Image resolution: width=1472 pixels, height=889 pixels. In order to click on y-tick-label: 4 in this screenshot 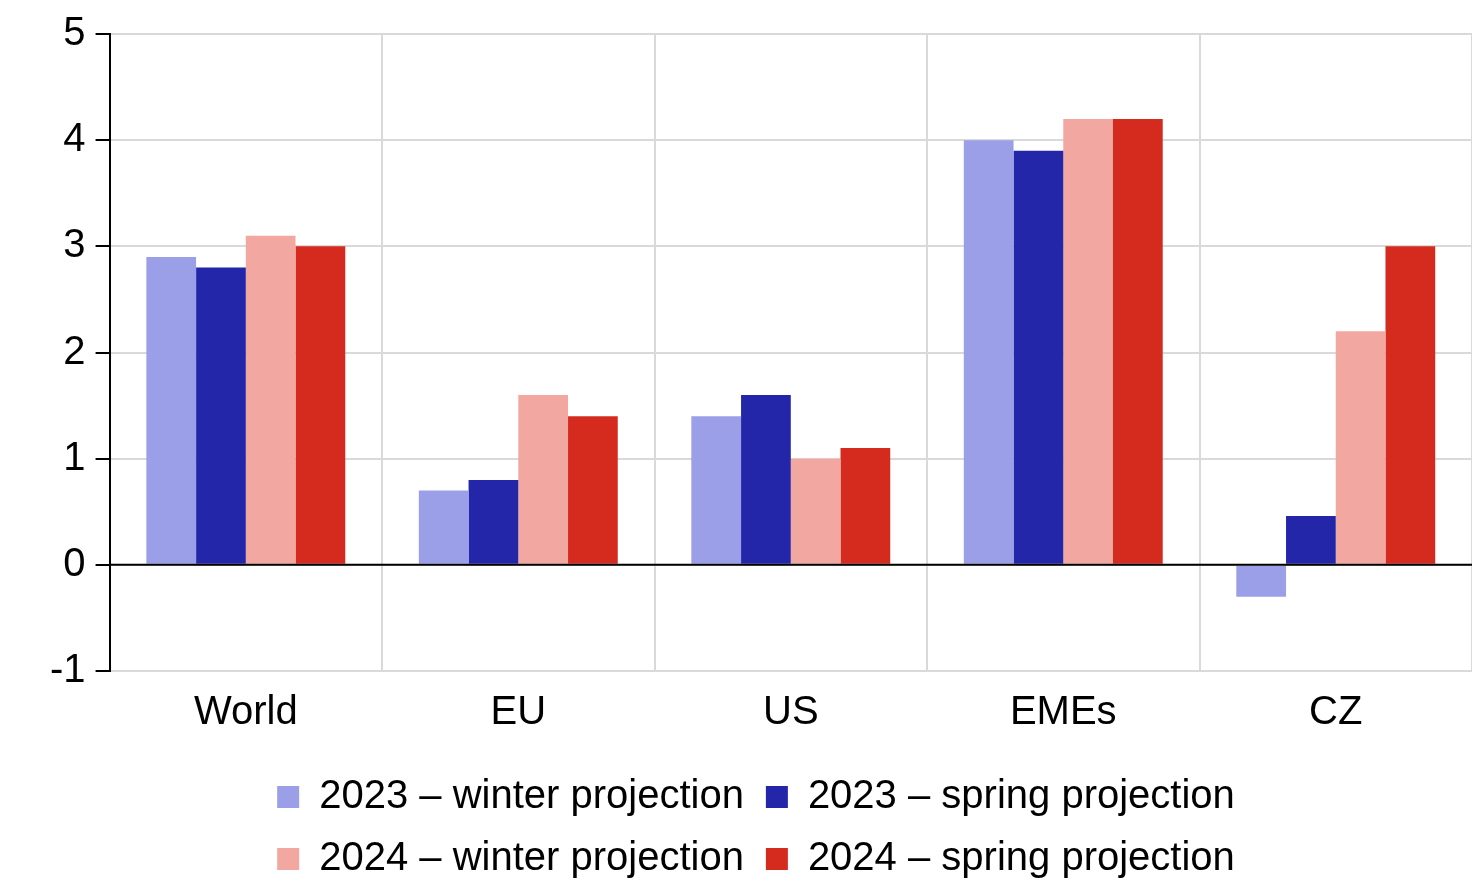, I will do `click(74, 137)`.